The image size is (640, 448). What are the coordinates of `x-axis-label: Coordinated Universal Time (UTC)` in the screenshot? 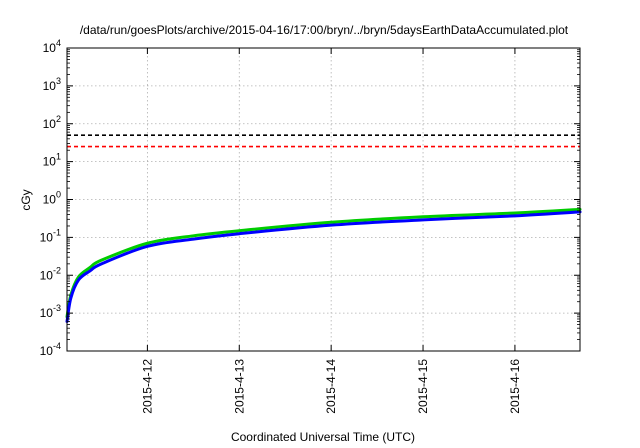 It's located at (323, 437).